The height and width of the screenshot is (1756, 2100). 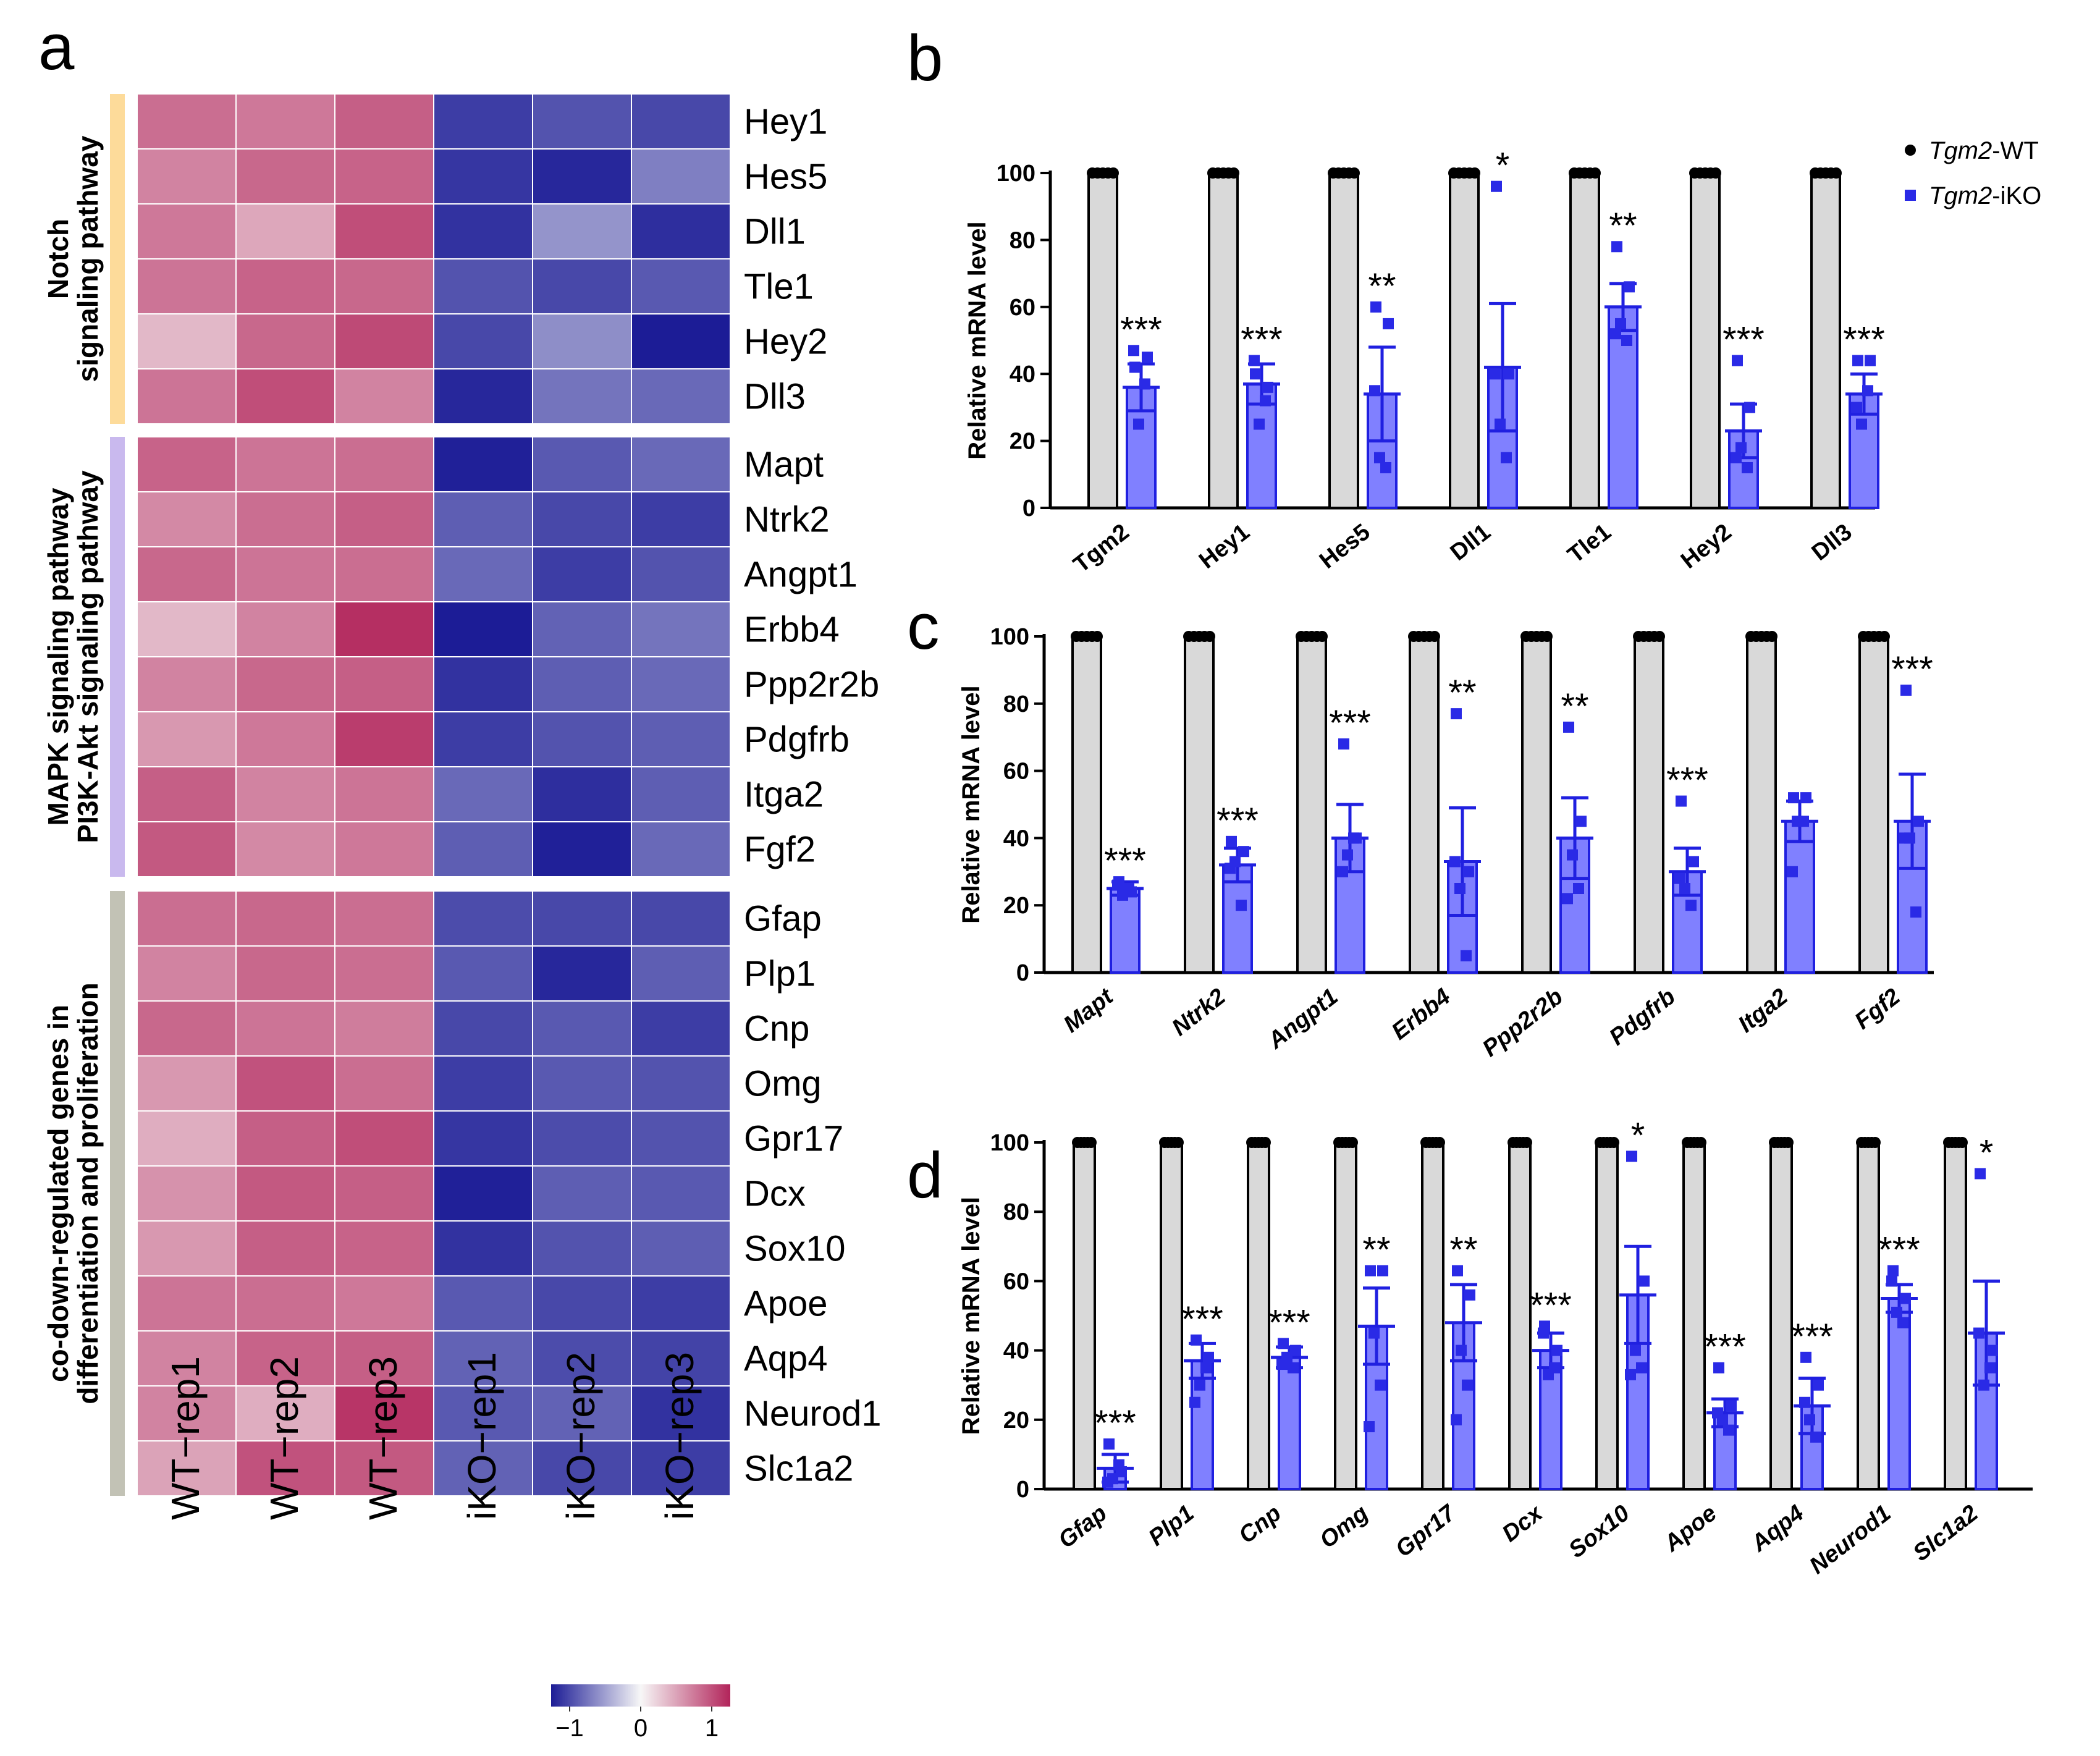 I want to click on heatmap-row-label: Fgf2, so click(x=780, y=850).